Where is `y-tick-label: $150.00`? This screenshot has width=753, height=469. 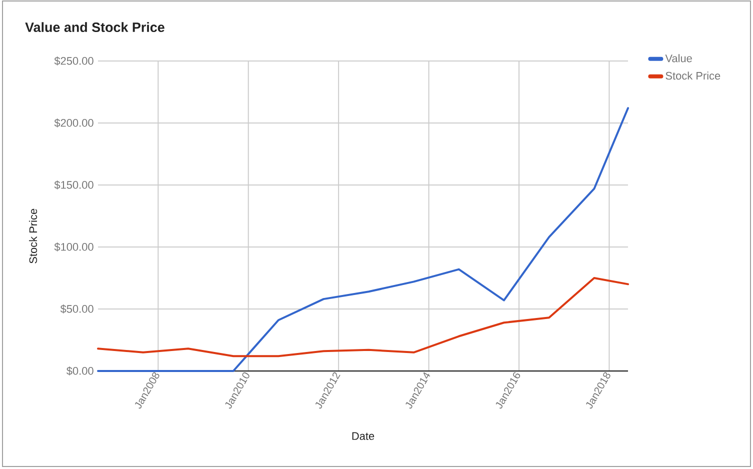
y-tick-label: $150.00 is located at coordinates (74, 185).